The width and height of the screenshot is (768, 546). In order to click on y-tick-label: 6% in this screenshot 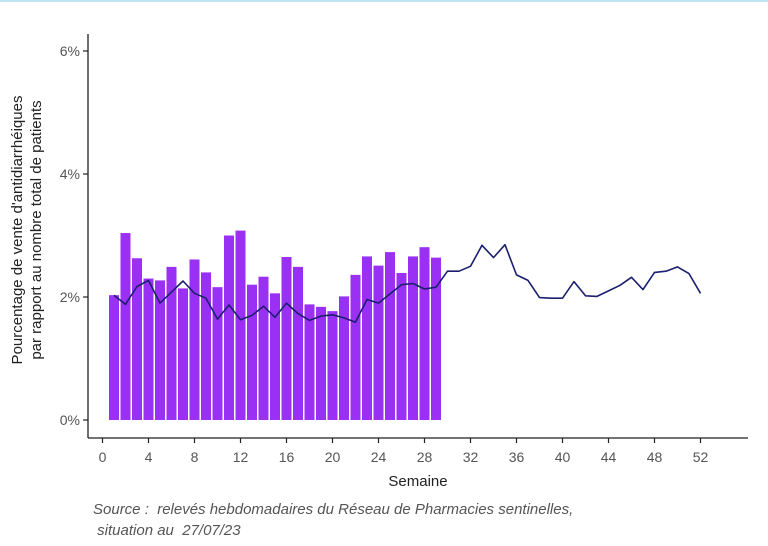, I will do `click(70, 51)`.